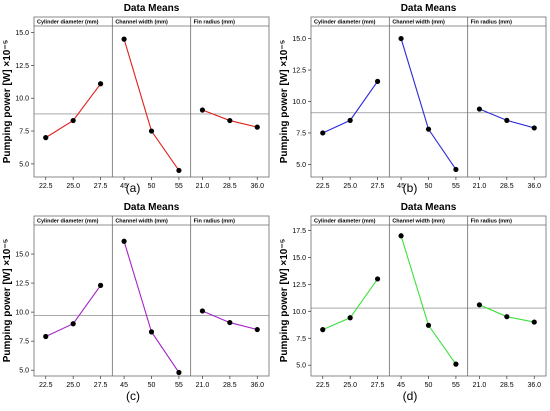 This screenshot has width=550, height=411. What do you see at coordinates (179, 385) in the screenshot?
I see `x-tick-label: 55` at bounding box center [179, 385].